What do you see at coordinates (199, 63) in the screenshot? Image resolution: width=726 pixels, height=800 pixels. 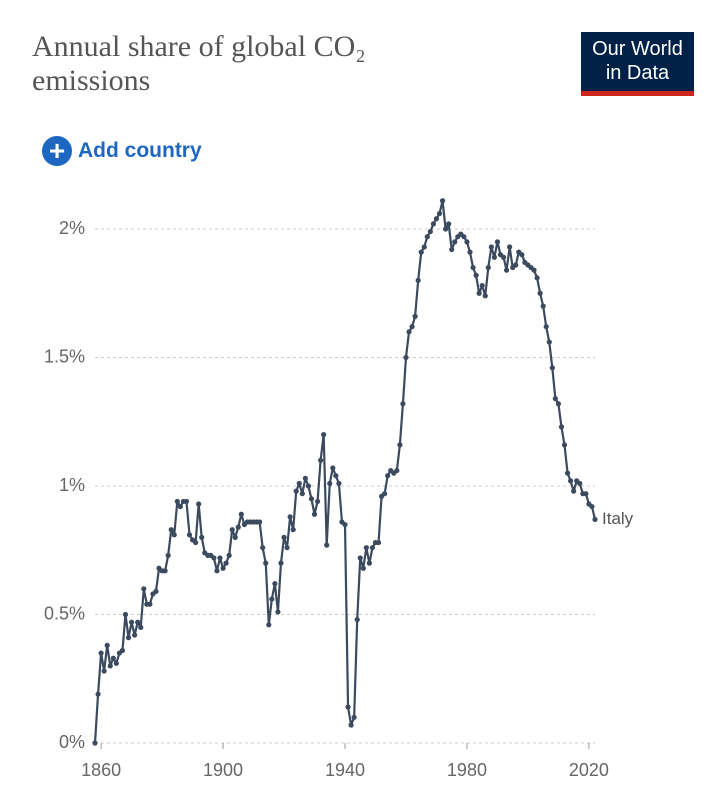 I see `chart-title: Annual share of global CO₂ emissions` at bounding box center [199, 63].